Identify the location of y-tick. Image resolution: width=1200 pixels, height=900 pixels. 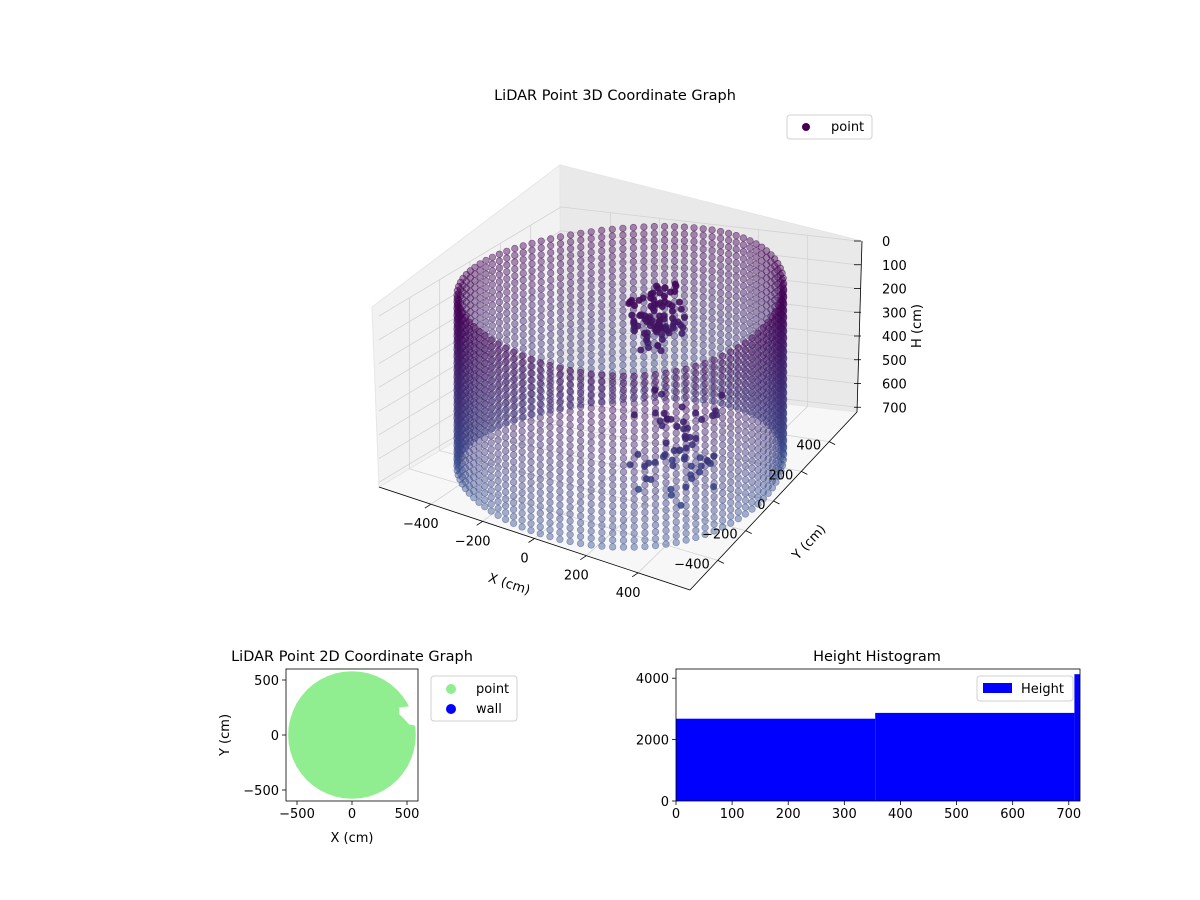
(776, 502).